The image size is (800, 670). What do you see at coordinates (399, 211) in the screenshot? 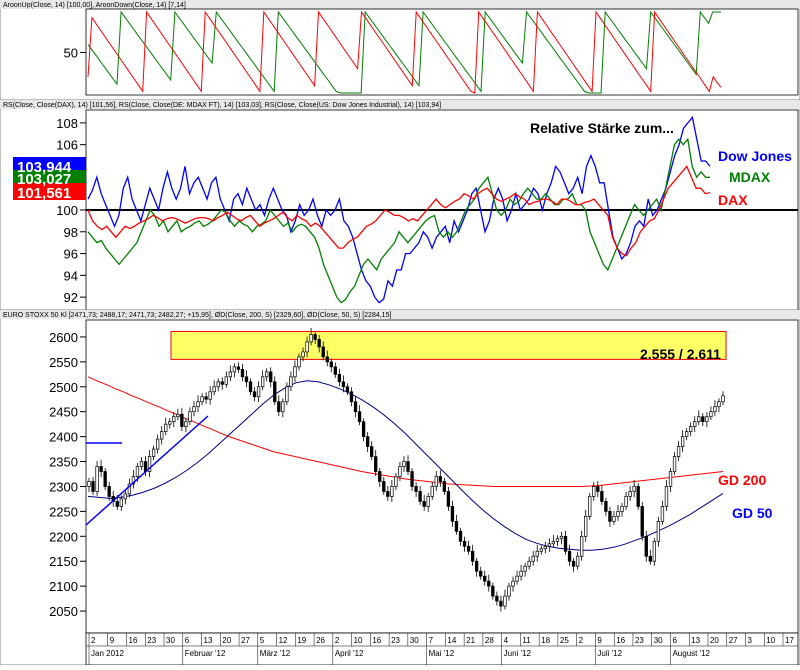
I see `rs-series-dax` at bounding box center [399, 211].